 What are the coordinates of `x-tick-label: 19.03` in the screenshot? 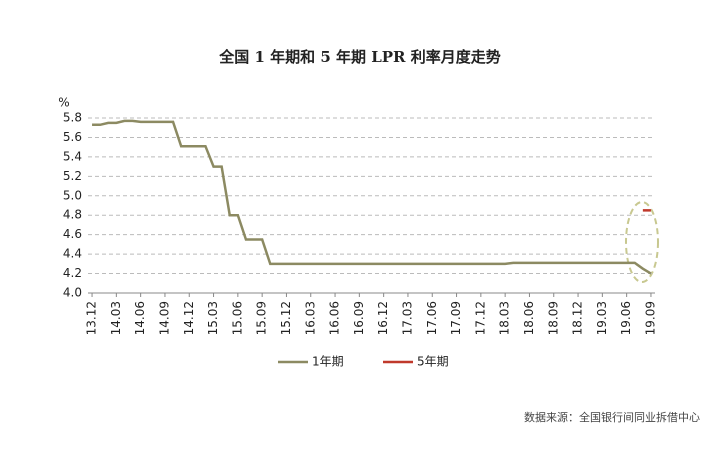 It's located at (602, 318).